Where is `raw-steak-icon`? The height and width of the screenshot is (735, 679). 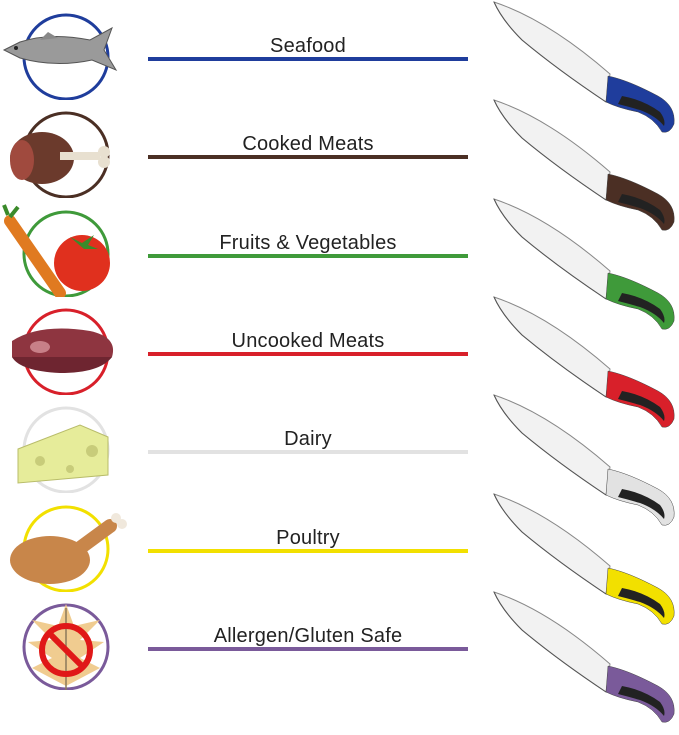 raw-steak-icon is located at coordinates (67, 345).